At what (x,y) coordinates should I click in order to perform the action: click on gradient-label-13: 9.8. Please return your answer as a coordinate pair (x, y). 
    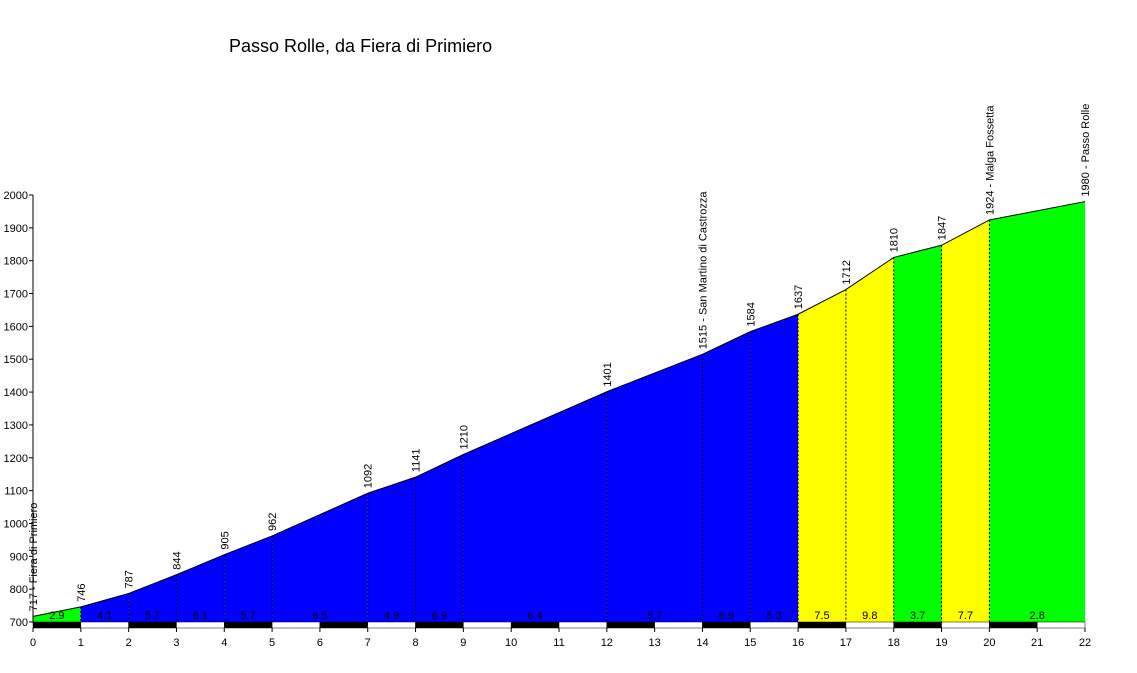
    Looking at the image, I should click on (869, 616).